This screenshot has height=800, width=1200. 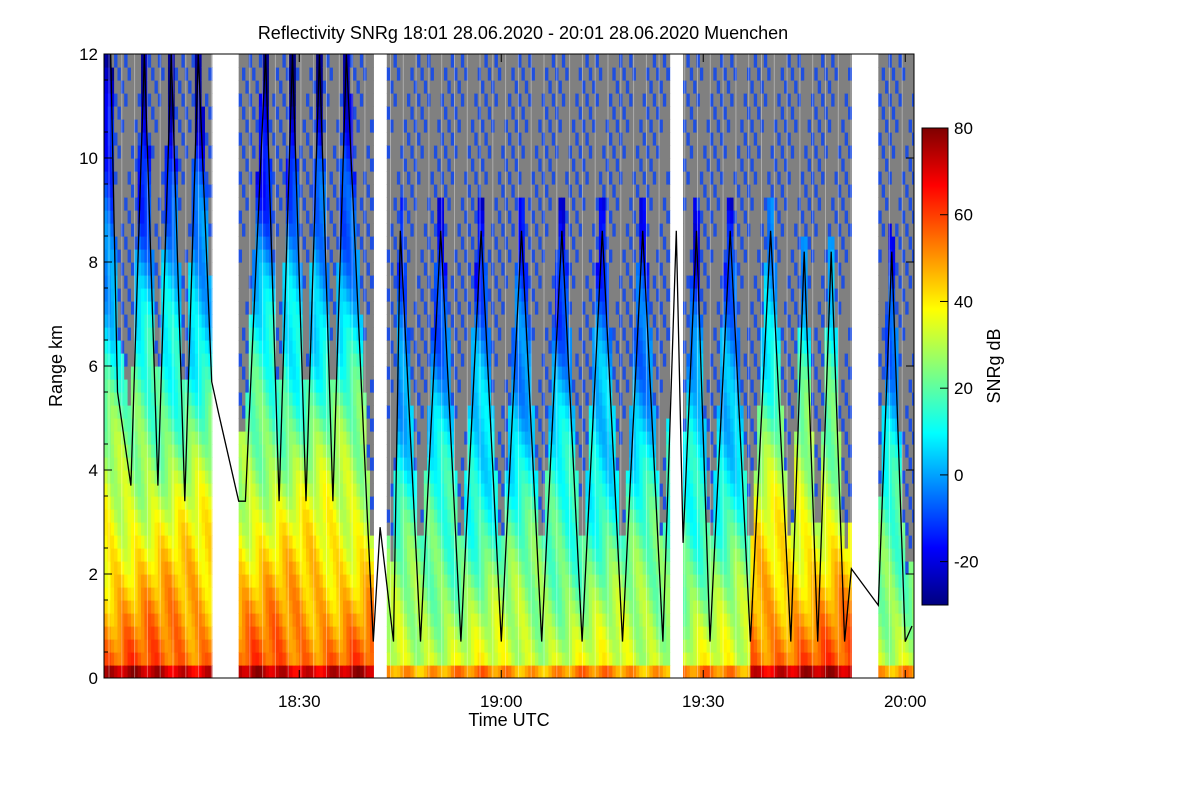 What do you see at coordinates (966, 562) in the screenshot?
I see `colorbar-tick-label: -20` at bounding box center [966, 562].